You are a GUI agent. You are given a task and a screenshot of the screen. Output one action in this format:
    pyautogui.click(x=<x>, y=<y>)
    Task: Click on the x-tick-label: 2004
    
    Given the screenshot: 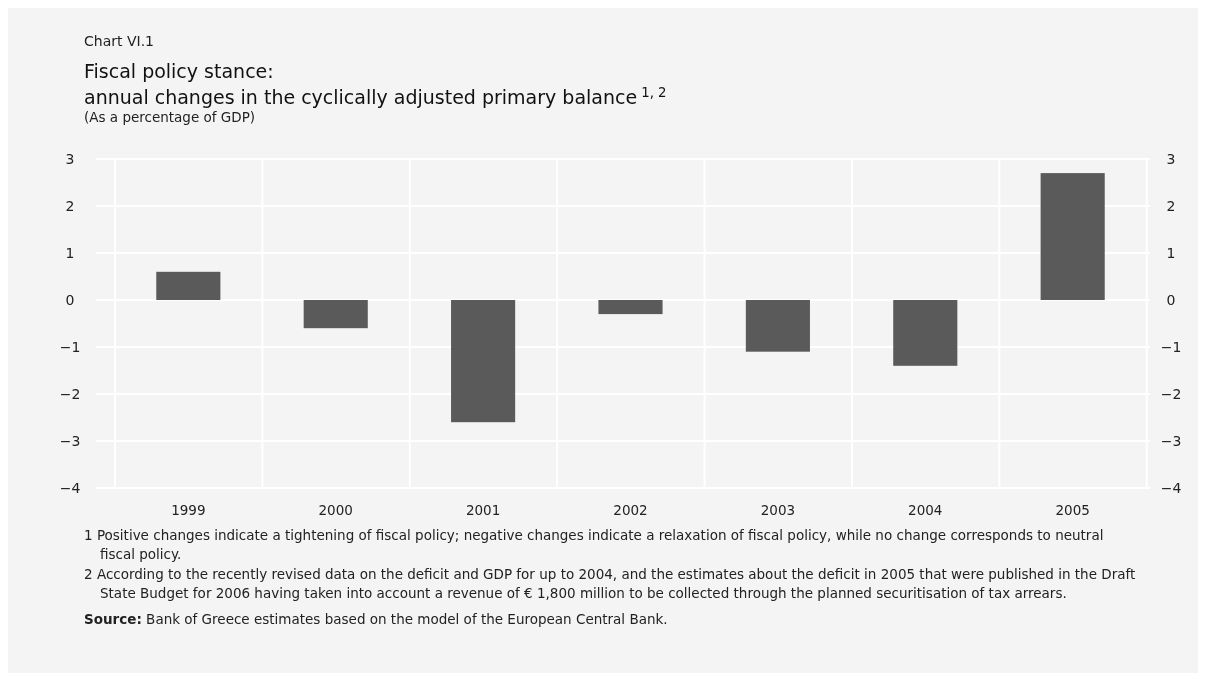 What is the action you would take?
    pyautogui.click(x=925, y=510)
    